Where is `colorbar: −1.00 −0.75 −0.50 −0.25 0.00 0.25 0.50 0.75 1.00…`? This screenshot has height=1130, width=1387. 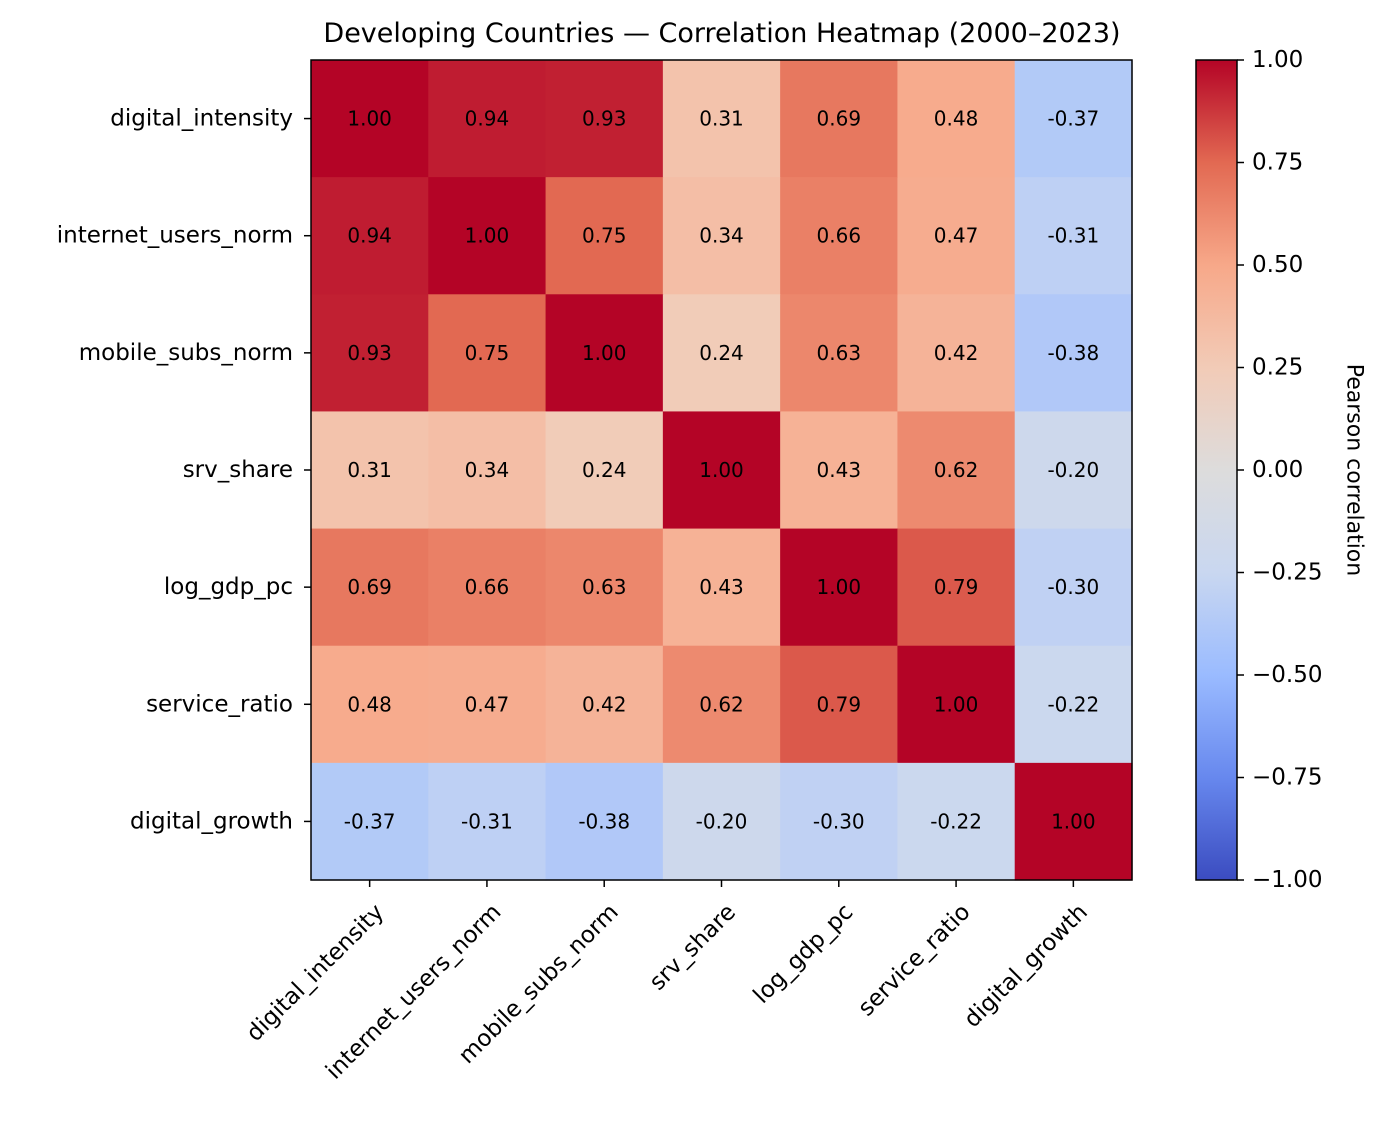 colorbar: −1.00 −0.75 −0.50 −0.25 0.00 0.25 0.50 0.75 1.00… is located at coordinates (1281, 470).